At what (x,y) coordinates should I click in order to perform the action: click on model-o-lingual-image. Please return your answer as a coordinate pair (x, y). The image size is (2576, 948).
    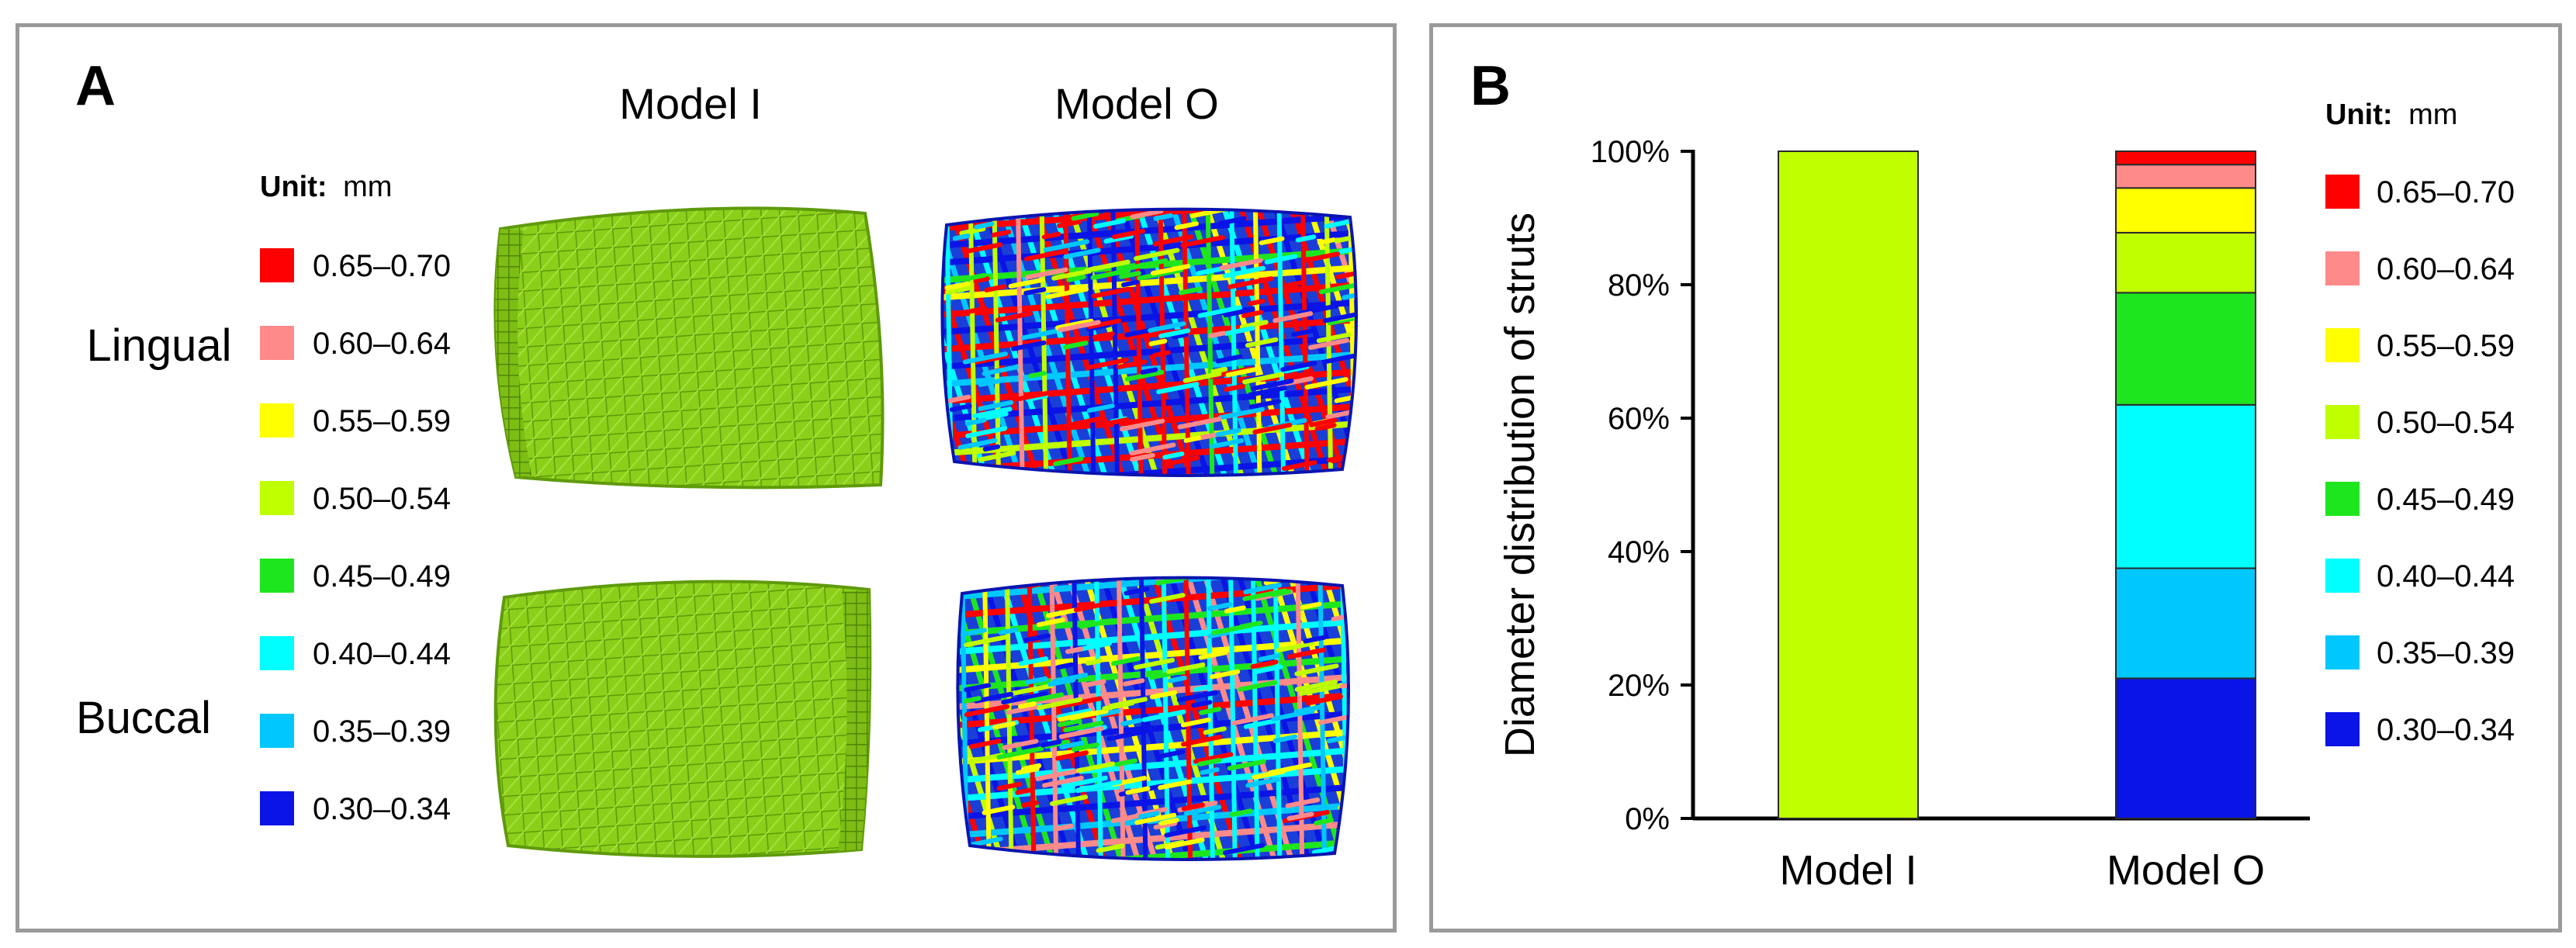
    Looking at the image, I should click on (1149, 342).